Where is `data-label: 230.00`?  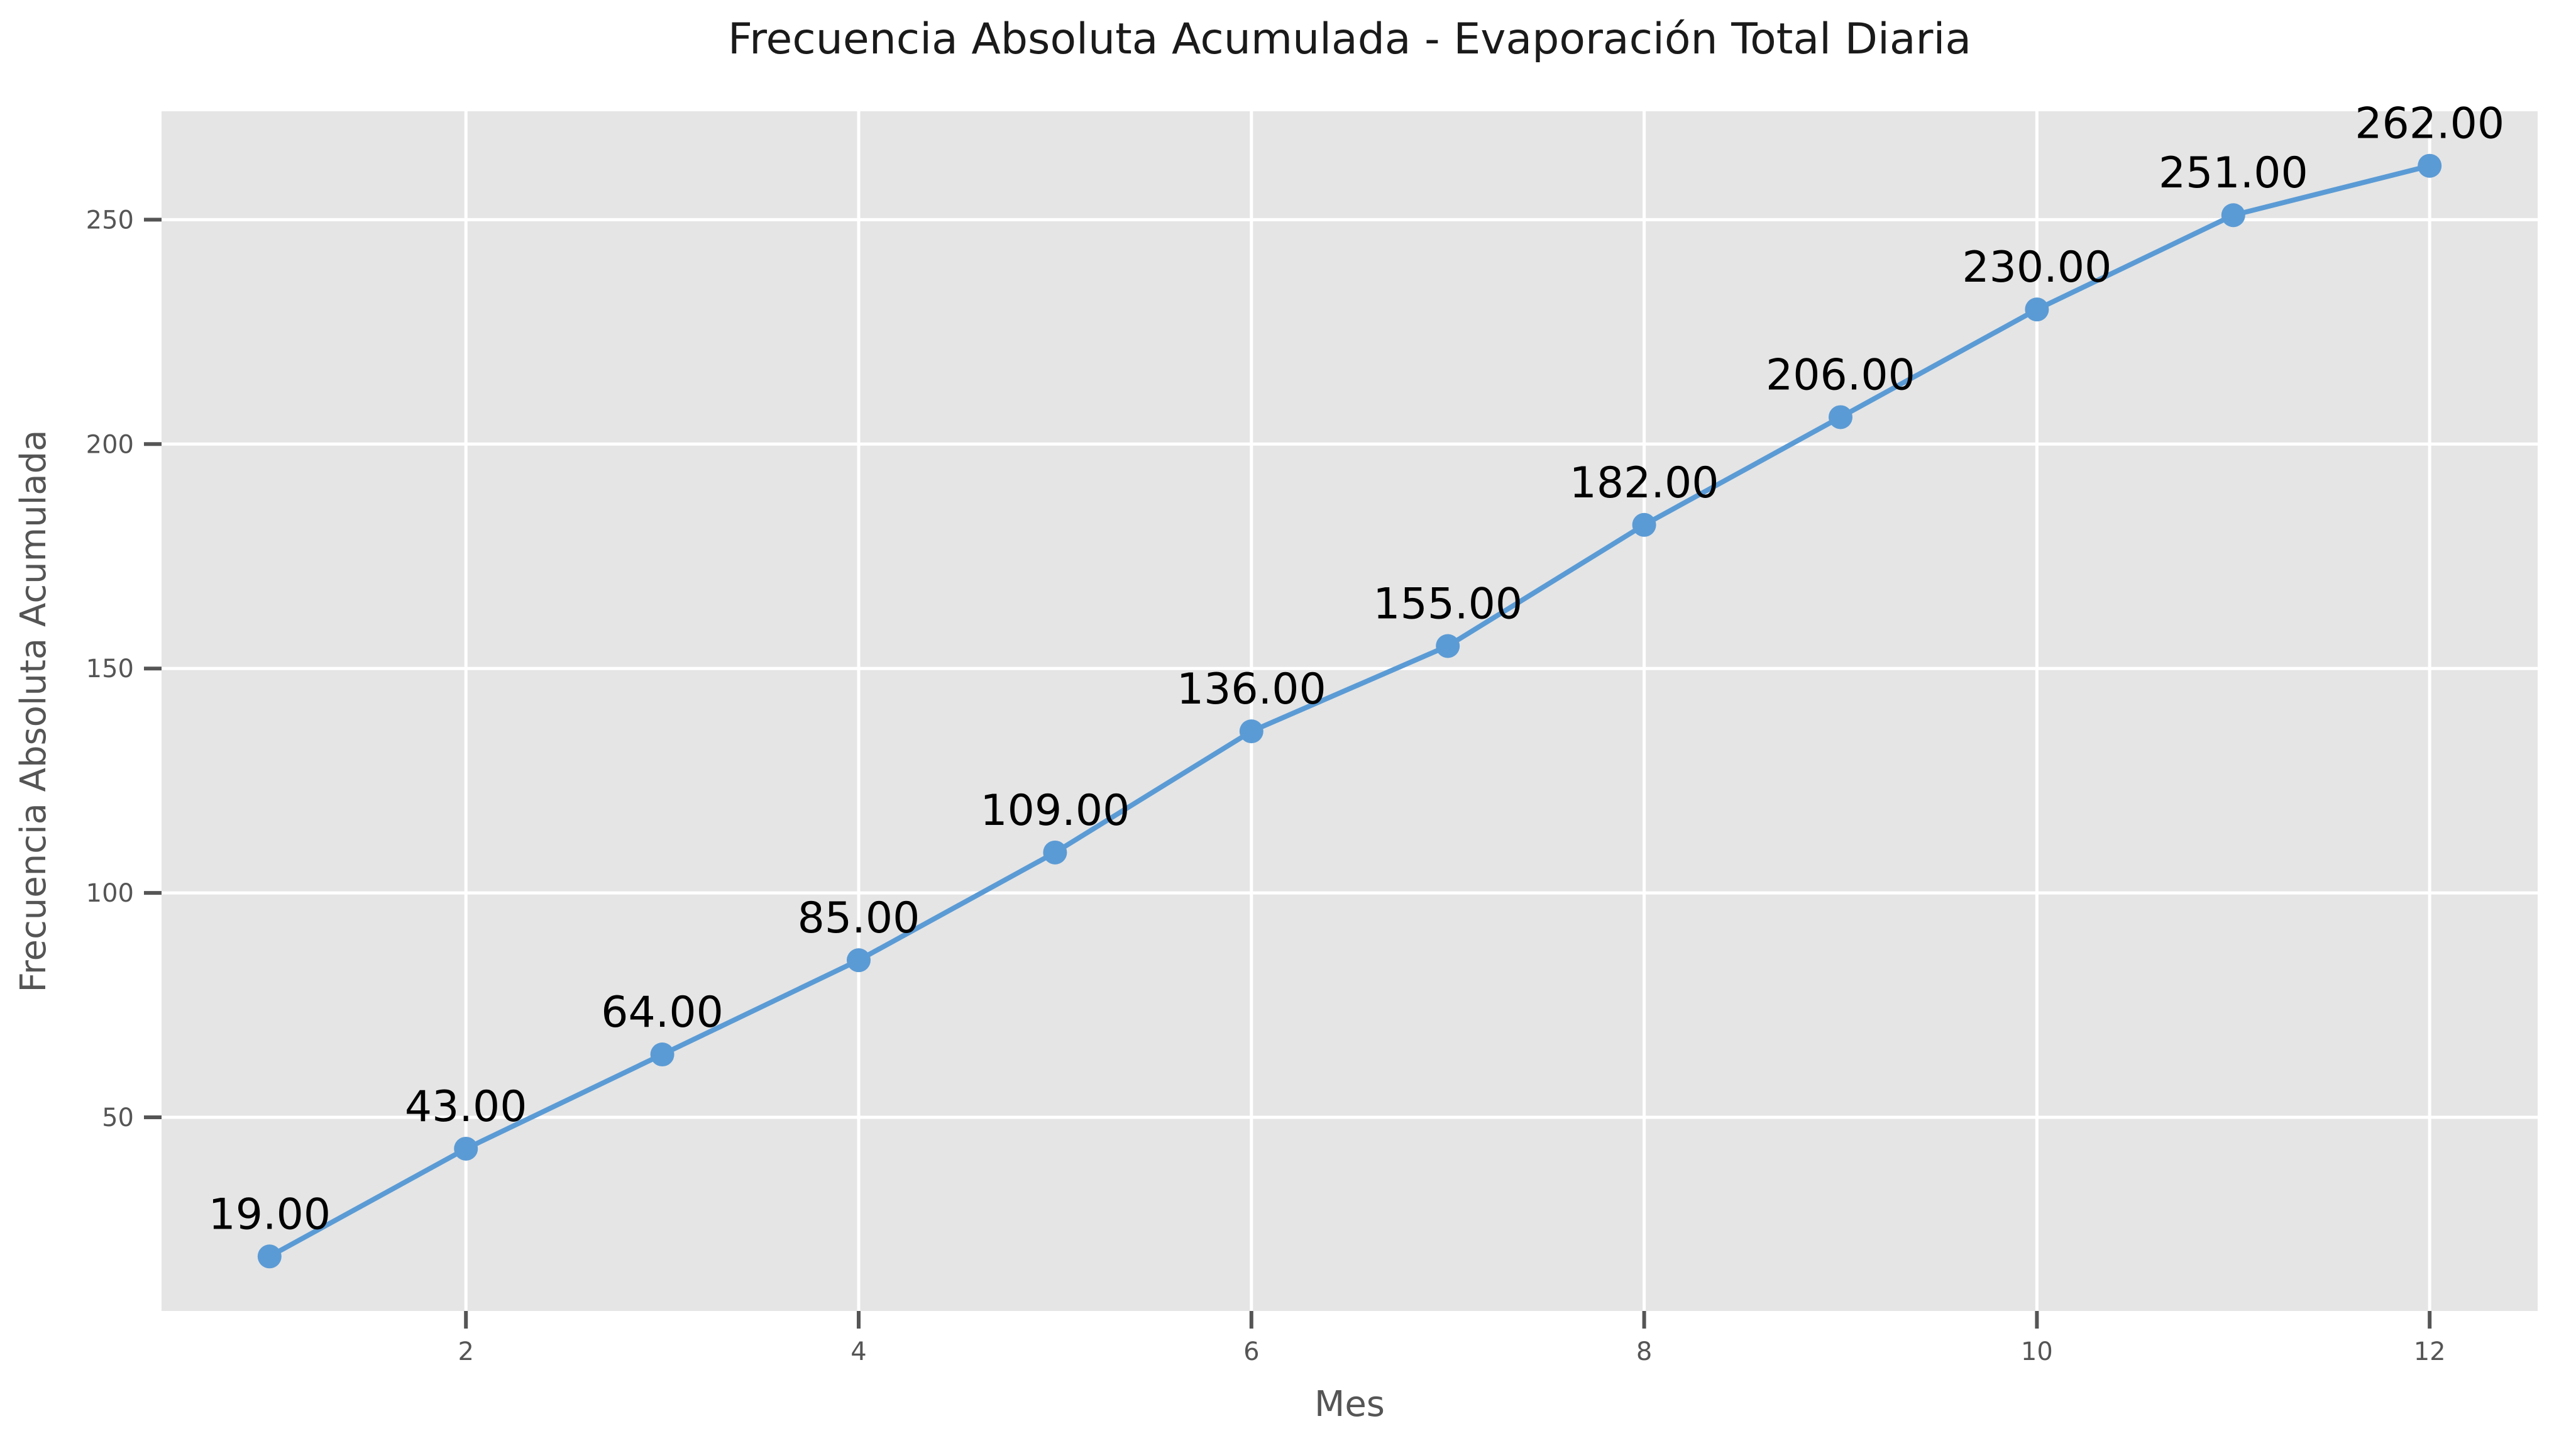
data-label: 230.00 is located at coordinates (2037, 267).